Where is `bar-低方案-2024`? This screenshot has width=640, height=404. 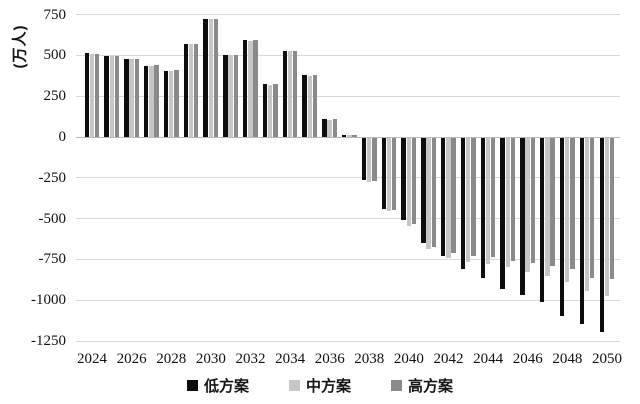 bar-低方案-2024 is located at coordinates (86, 94).